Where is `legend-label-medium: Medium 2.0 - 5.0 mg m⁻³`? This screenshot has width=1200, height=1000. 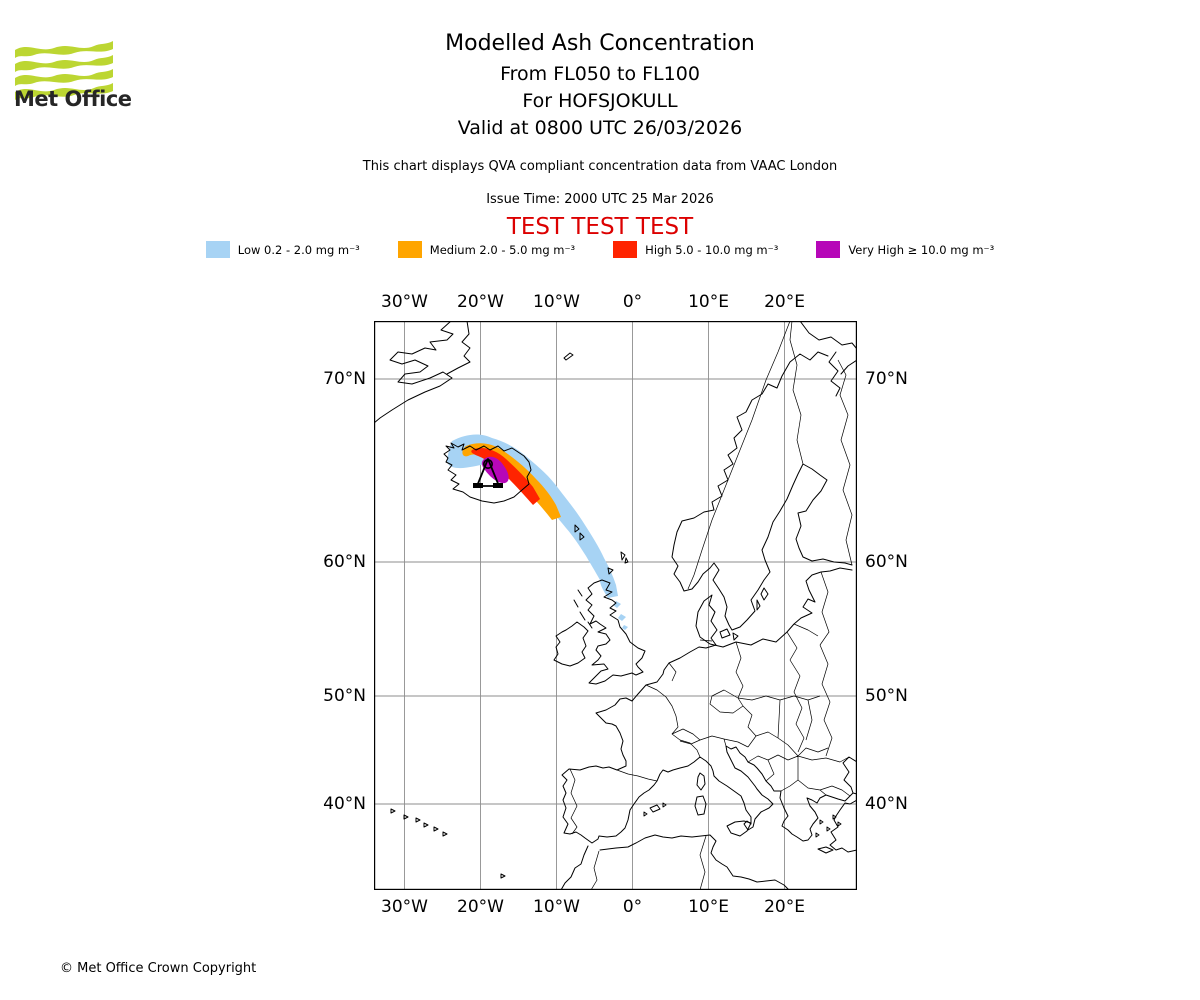
legend-label-medium: Medium 2.0 - 5.0 mg m⁻³ is located at coordinates (502, 249).